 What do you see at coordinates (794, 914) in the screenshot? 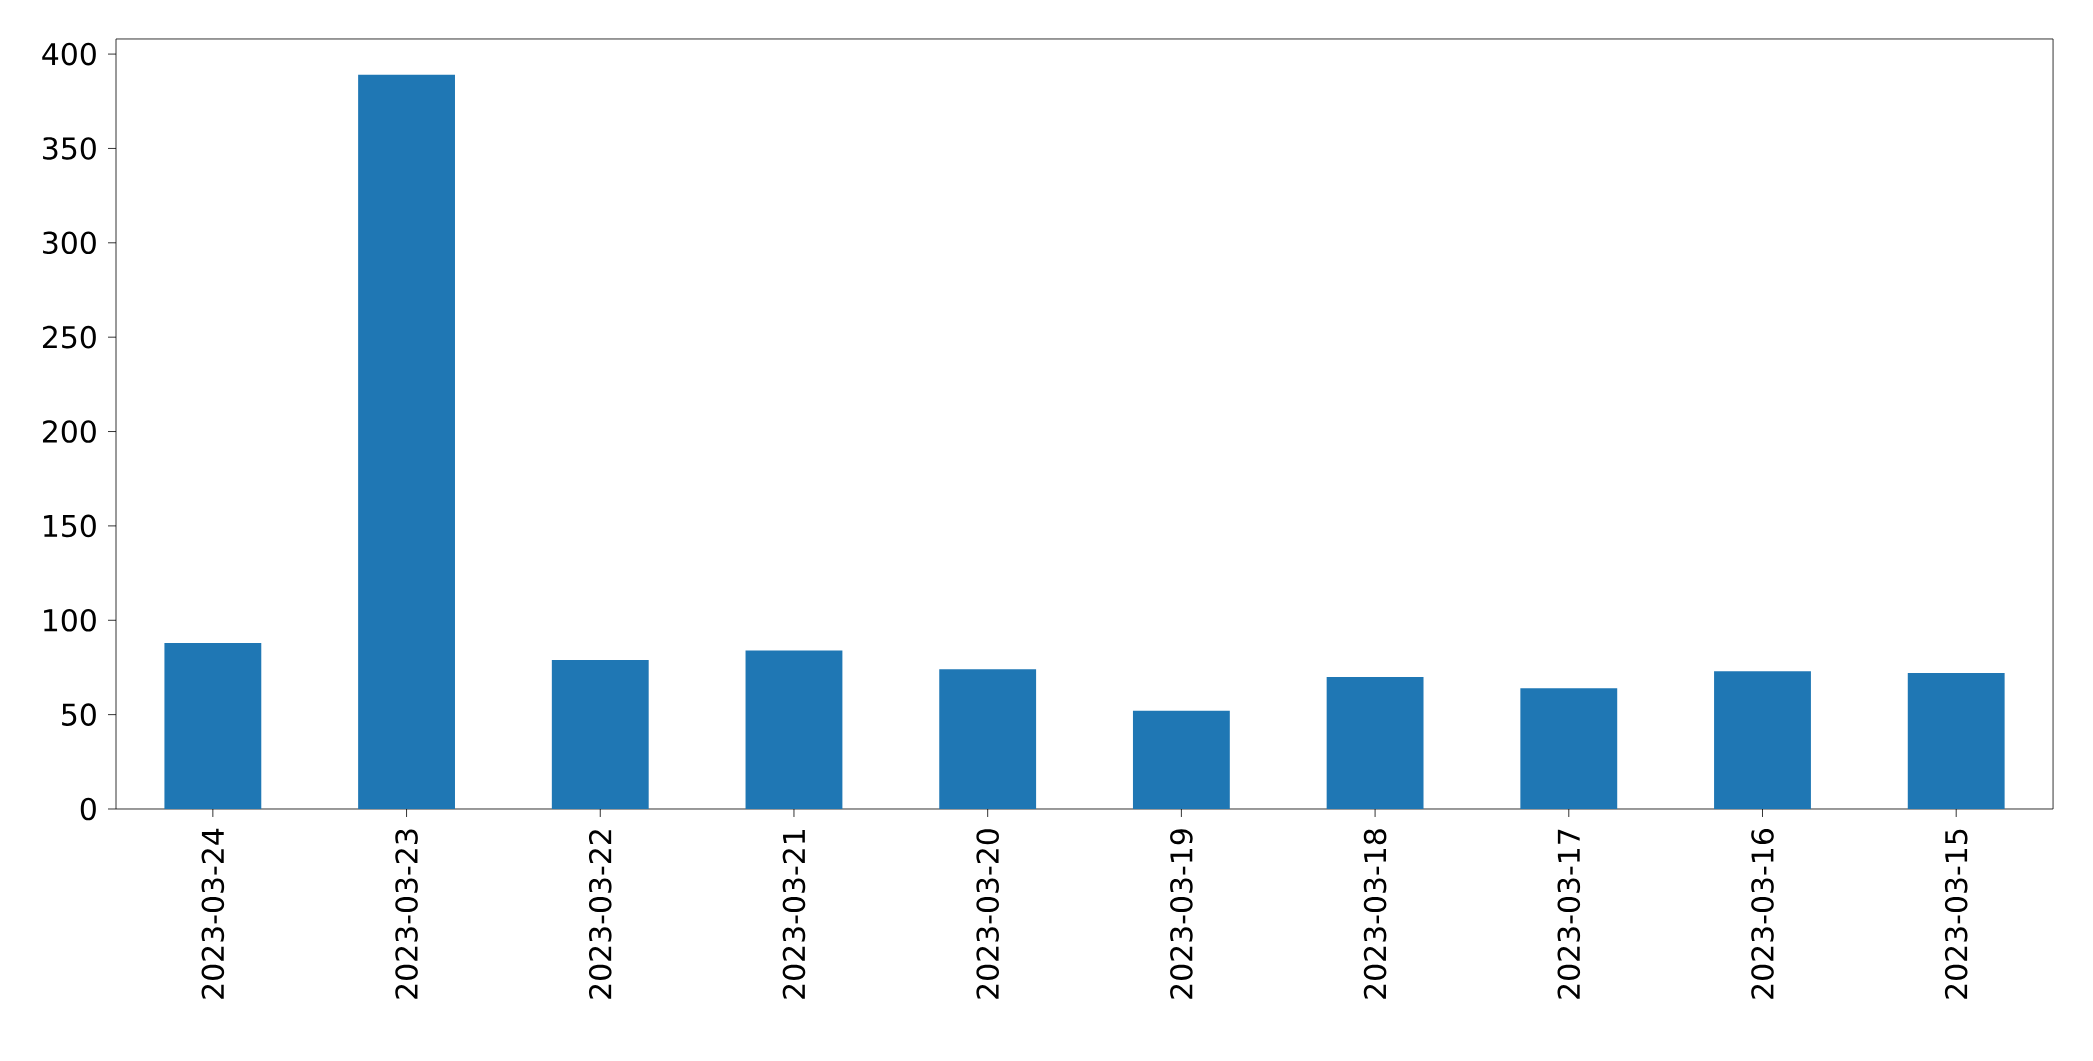
I see `x-tick-label: 2023-03-21` at bounding box center [794, 914].